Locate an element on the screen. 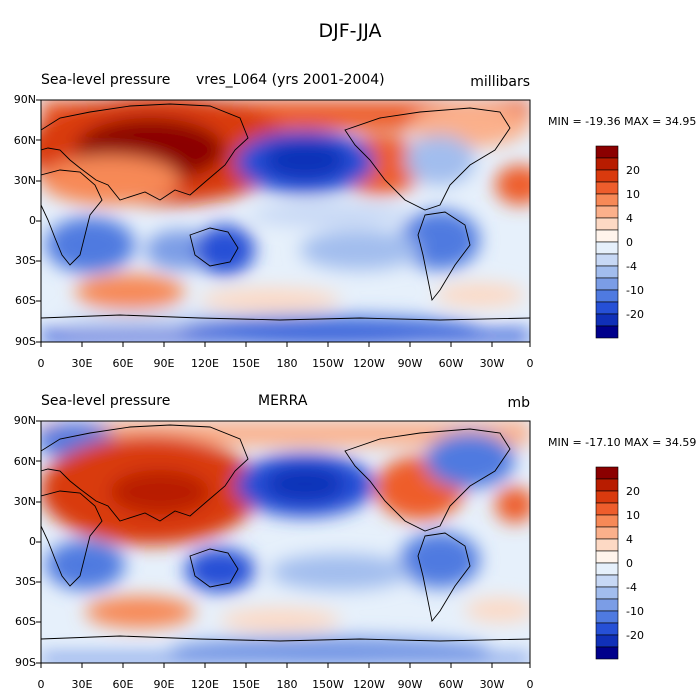 The height and width of the screenshot is (700, 700). panel-2-minmax: MIN = -17.10 MAX = 34.59 is located at coordinates (622, 442).